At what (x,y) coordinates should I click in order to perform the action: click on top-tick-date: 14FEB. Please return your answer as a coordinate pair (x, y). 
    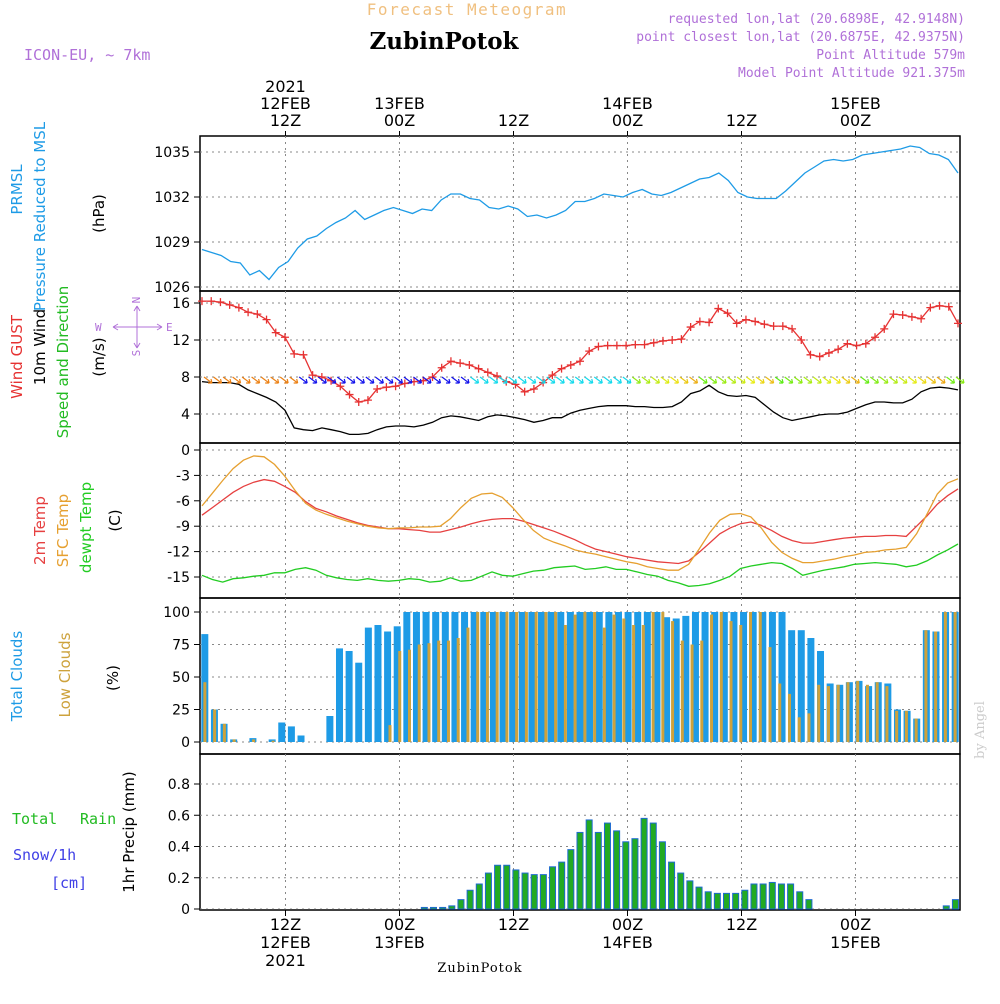
    Looking at the image, I should click on (627, 103).